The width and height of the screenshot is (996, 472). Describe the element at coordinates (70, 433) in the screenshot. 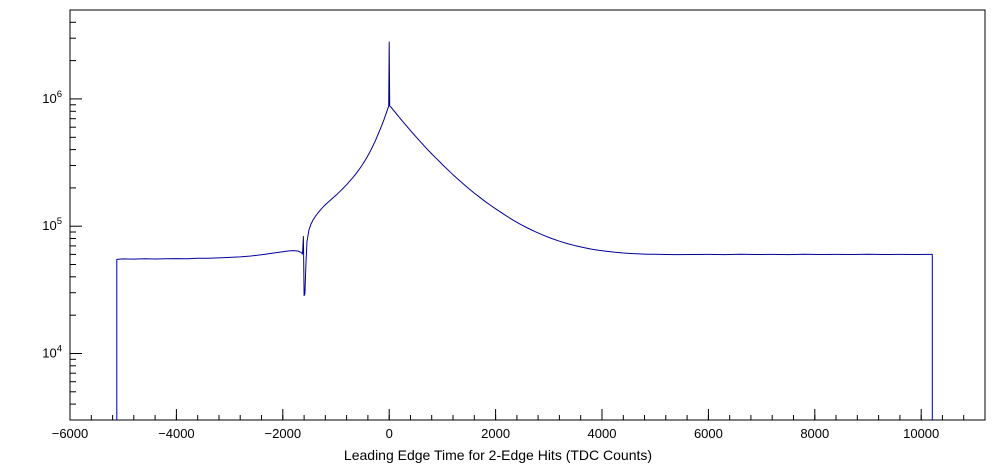

I see `x-tick-label: −6000` at that location.